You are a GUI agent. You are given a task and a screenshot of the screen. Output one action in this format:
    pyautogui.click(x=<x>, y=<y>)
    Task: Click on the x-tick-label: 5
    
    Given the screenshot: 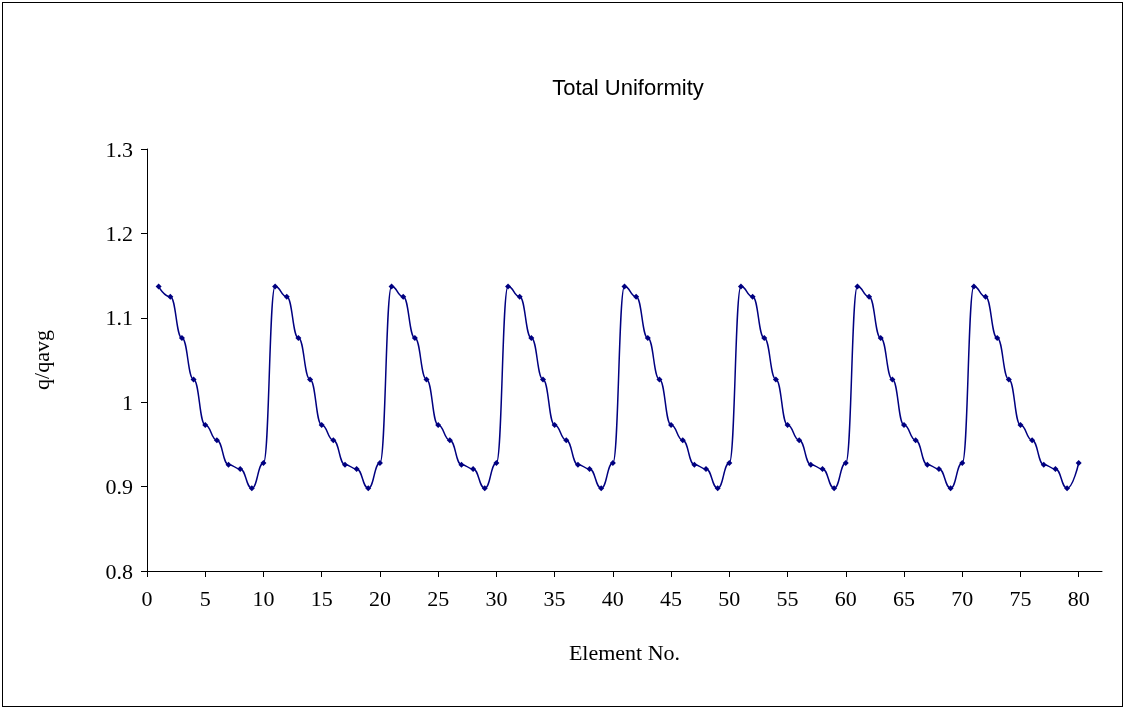 What is the action you would take?
    pyautogui.click(x=205, y=598)
    